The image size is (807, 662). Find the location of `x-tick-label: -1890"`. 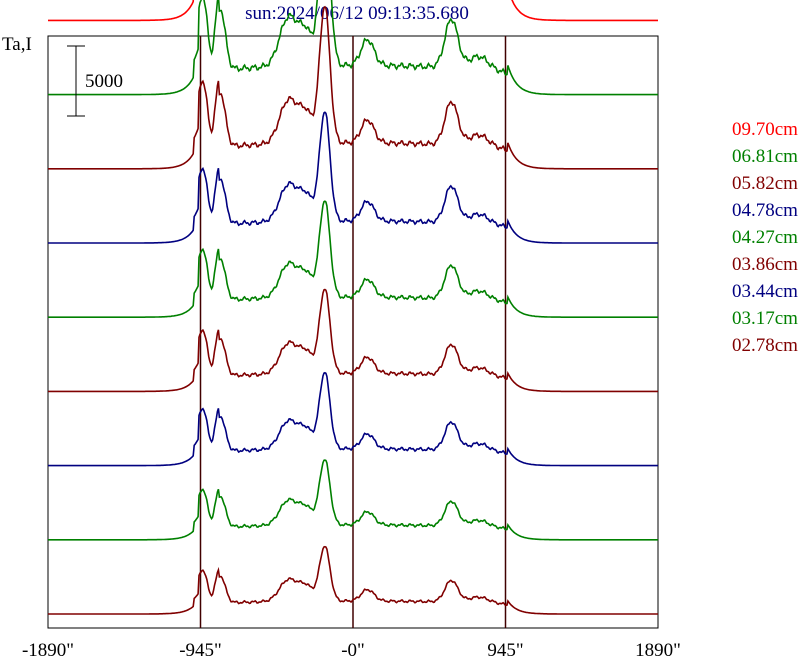

x-tick-label: -1890" is located at coordinates (48, 650).